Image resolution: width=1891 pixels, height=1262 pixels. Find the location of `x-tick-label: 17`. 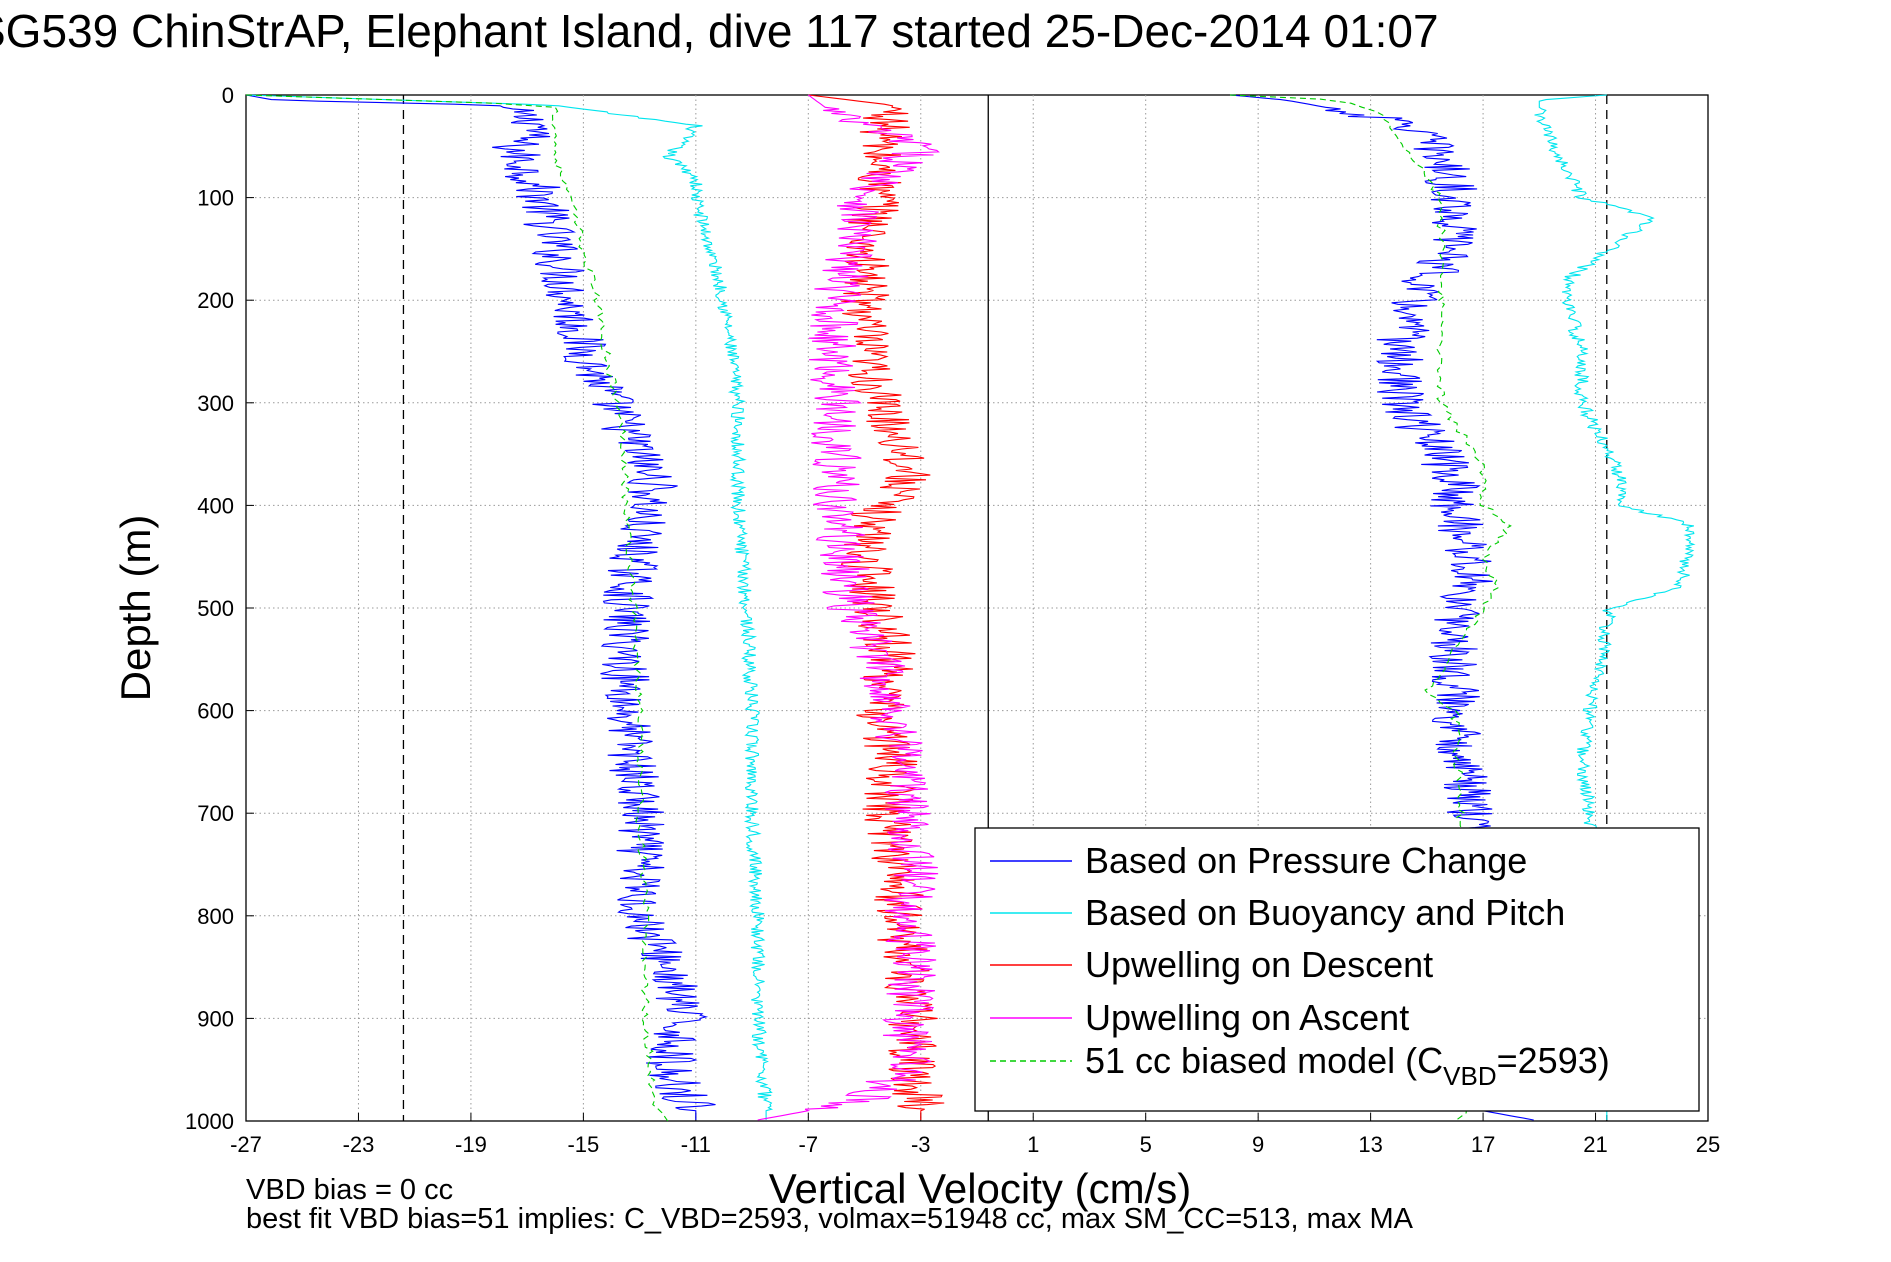

x-tick-label: 17 is located at coordinates (1483, 1144).